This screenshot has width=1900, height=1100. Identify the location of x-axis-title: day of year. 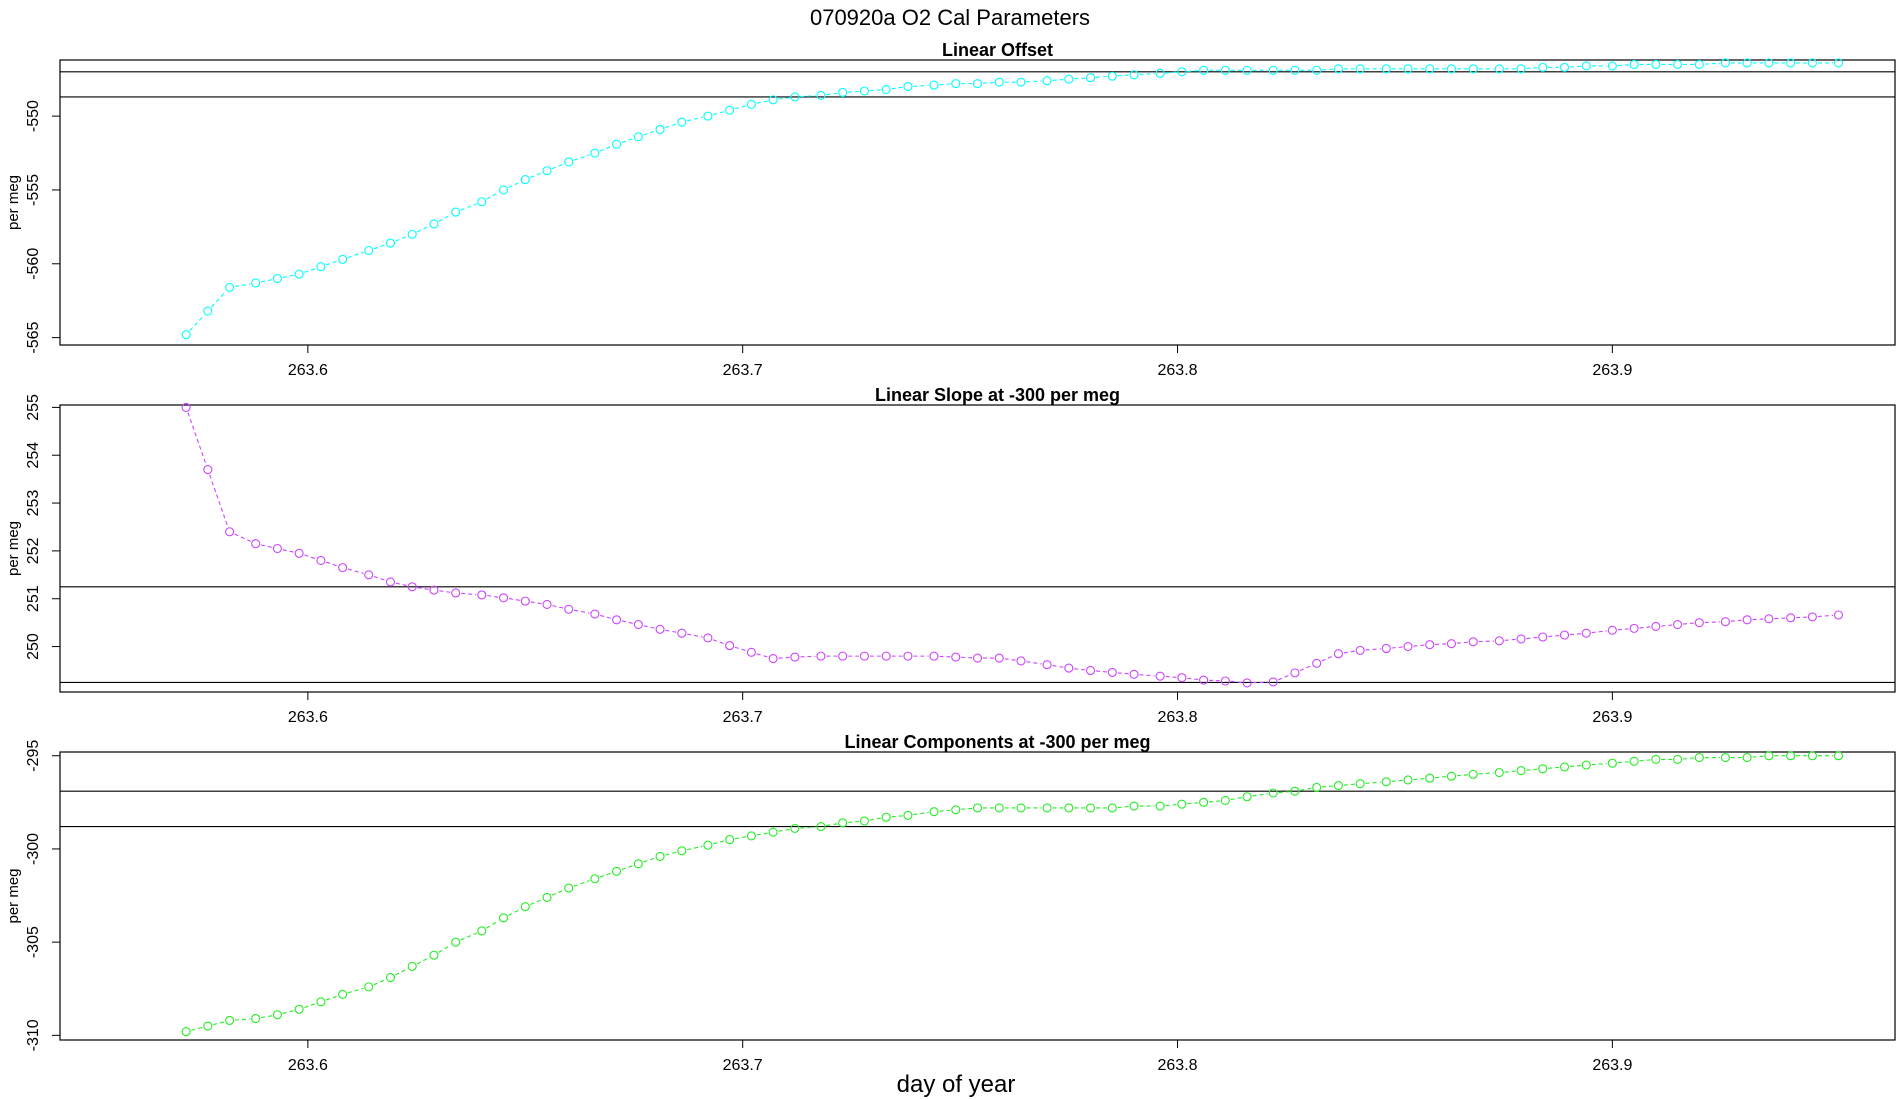
(956, 1084).